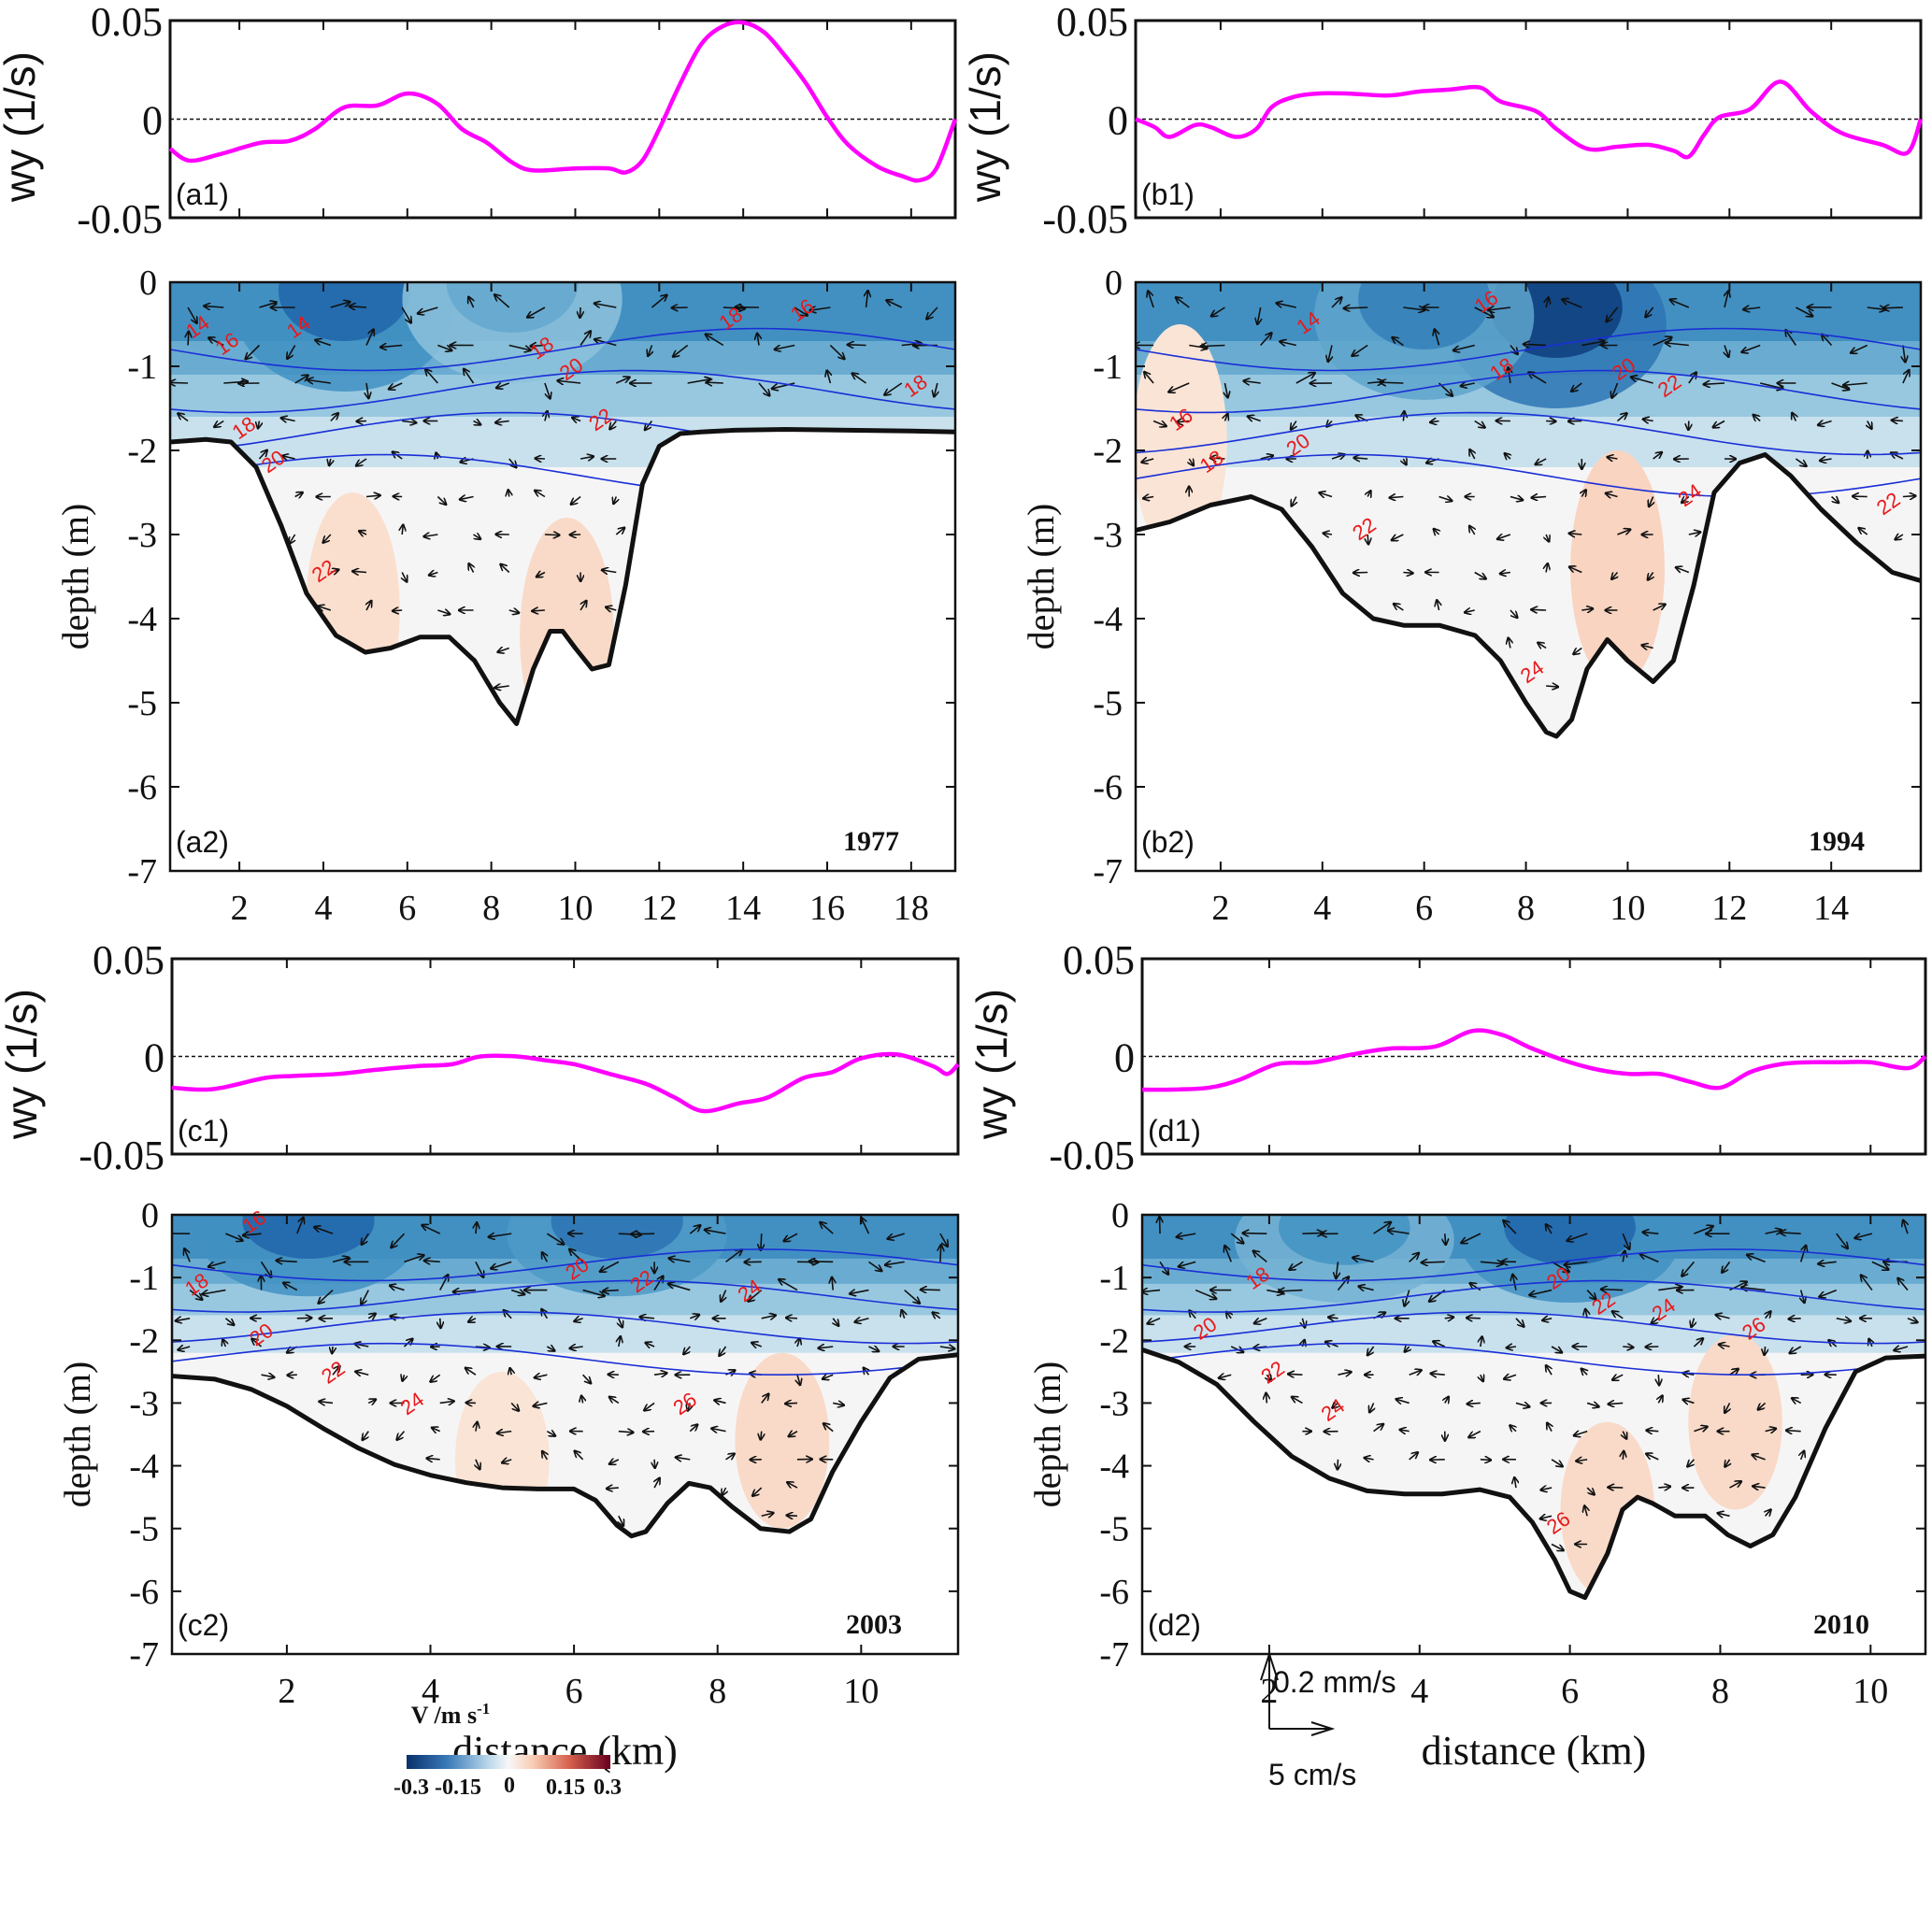  What do you see at coordinates (509, 1762) in the screenshot?
I see `colorbar-gradient` at bounding box center [509, 1762].